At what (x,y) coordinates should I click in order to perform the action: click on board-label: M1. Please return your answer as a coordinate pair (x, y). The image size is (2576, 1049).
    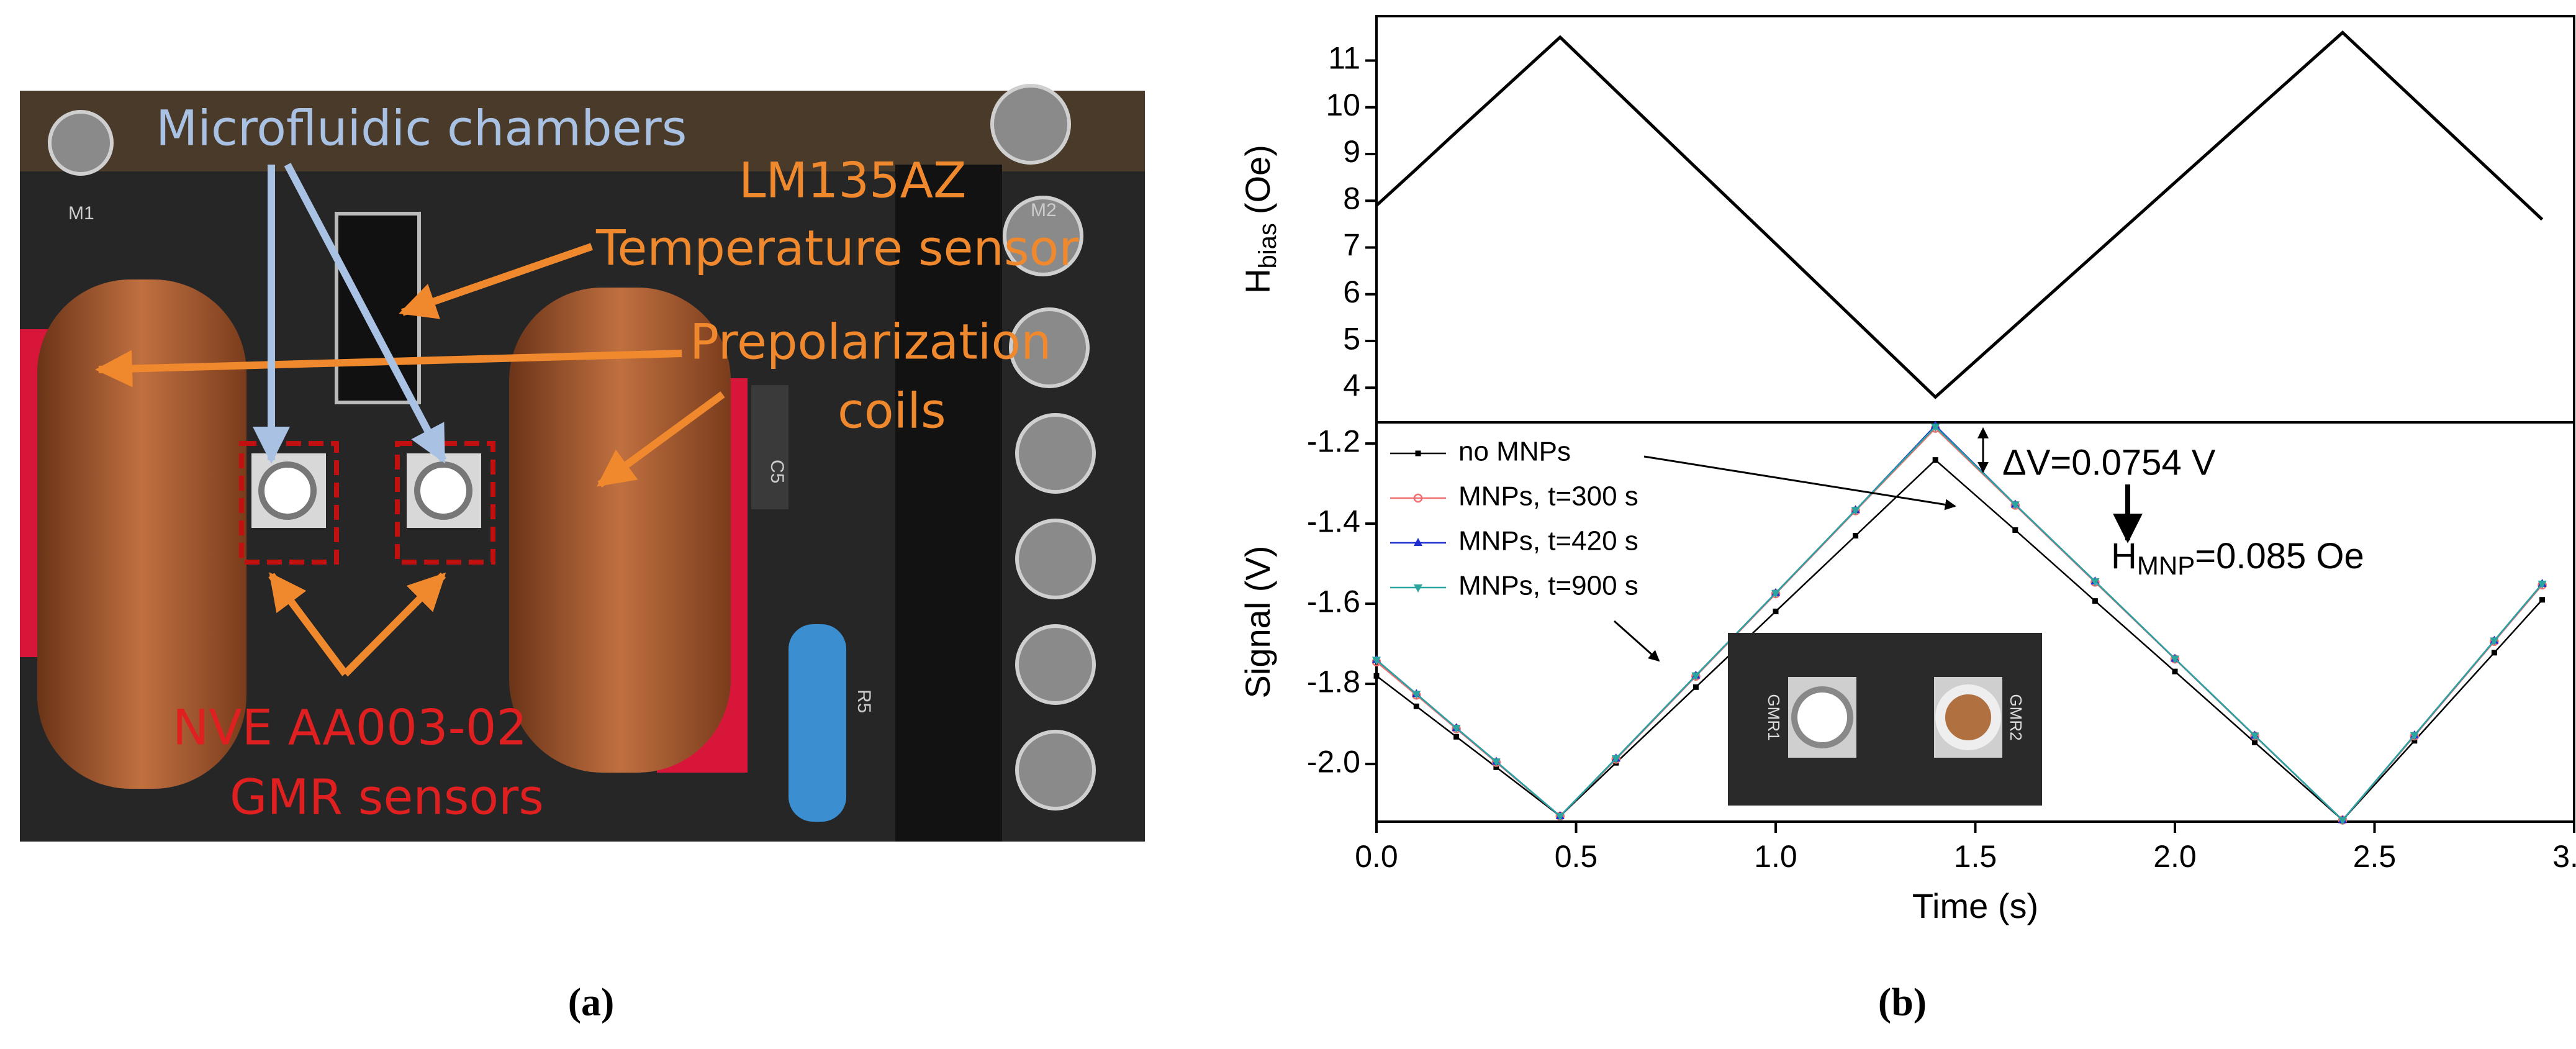
    Looking at the image, I should click on (81, 213).